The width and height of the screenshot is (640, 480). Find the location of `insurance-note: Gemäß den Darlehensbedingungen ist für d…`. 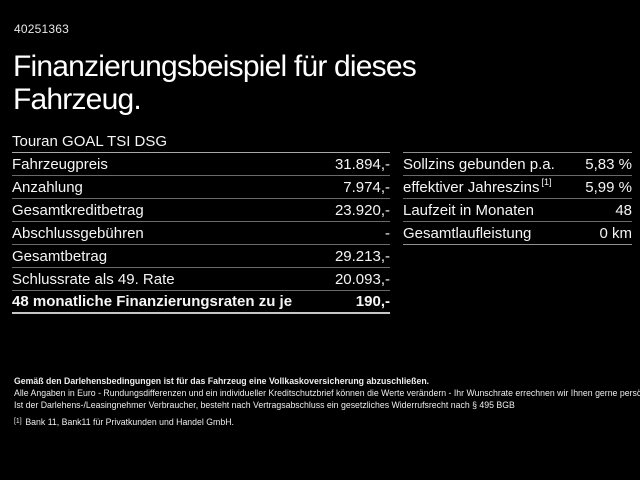

insurance-note: Gemäß den Darlehensbedingungen ist für d… is located at coordinates (222, 381).